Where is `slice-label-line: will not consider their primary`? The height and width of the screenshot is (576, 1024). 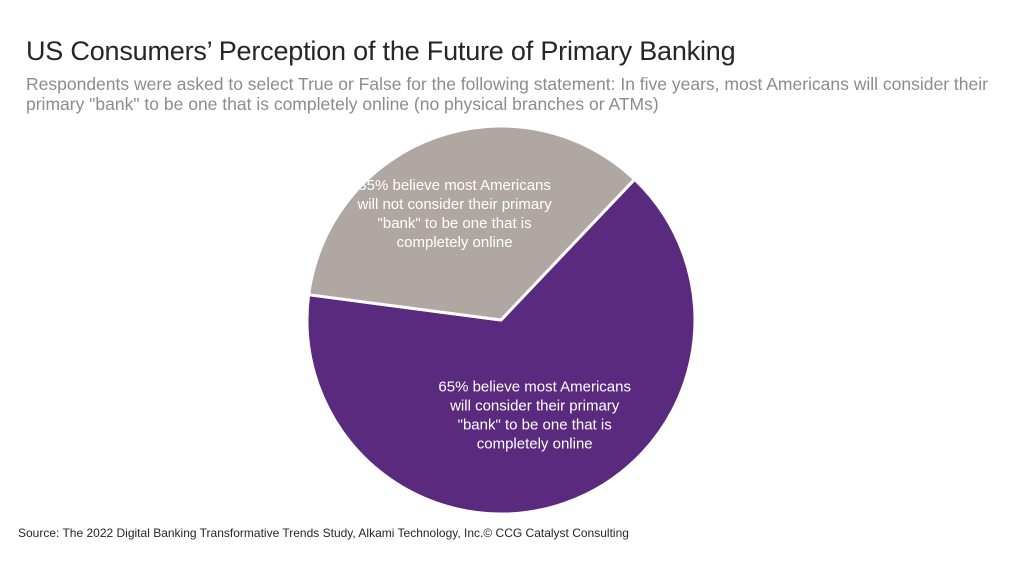
slice-label-line: will not consider their primary is located at coordinates (454, 204).